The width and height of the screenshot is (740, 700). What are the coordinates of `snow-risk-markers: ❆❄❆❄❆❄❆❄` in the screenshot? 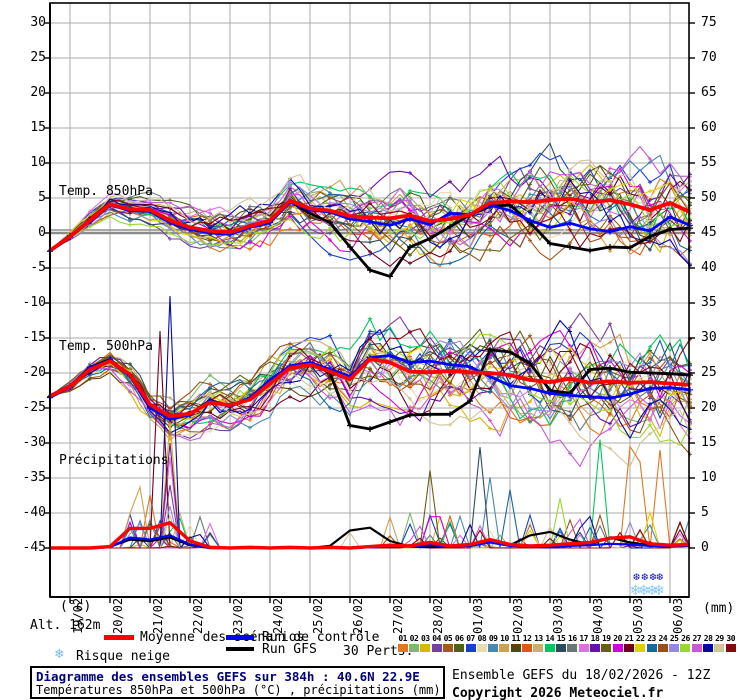 It's located at (647, 586).